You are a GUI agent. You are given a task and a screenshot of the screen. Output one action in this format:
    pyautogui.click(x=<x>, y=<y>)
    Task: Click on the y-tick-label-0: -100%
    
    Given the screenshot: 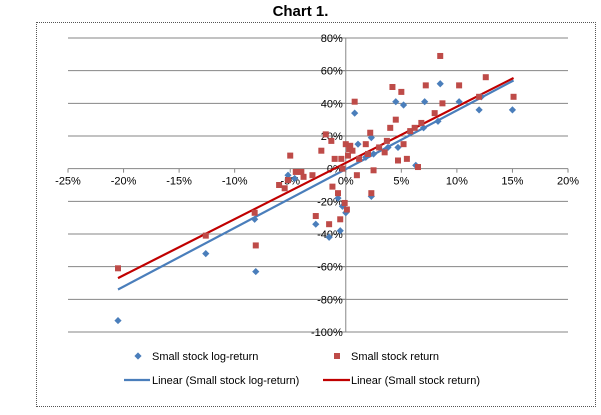 What is the action you would take?
    pyautogui.click(x=327, y=333)
    